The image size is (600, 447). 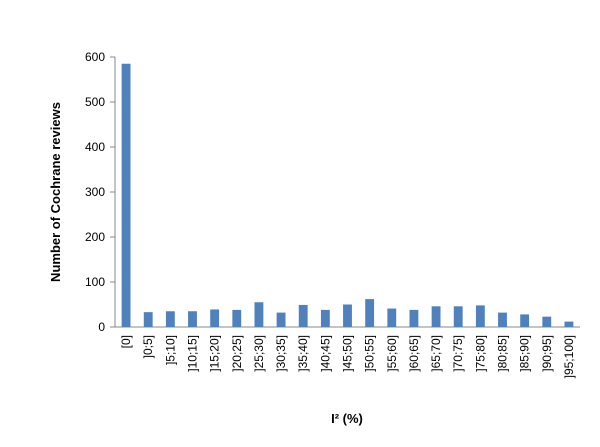 What do you see at coordinates (259, 353) in the screenshot?
I see `x-tick-label: ]25;30]` at bounding box center [259, 353].